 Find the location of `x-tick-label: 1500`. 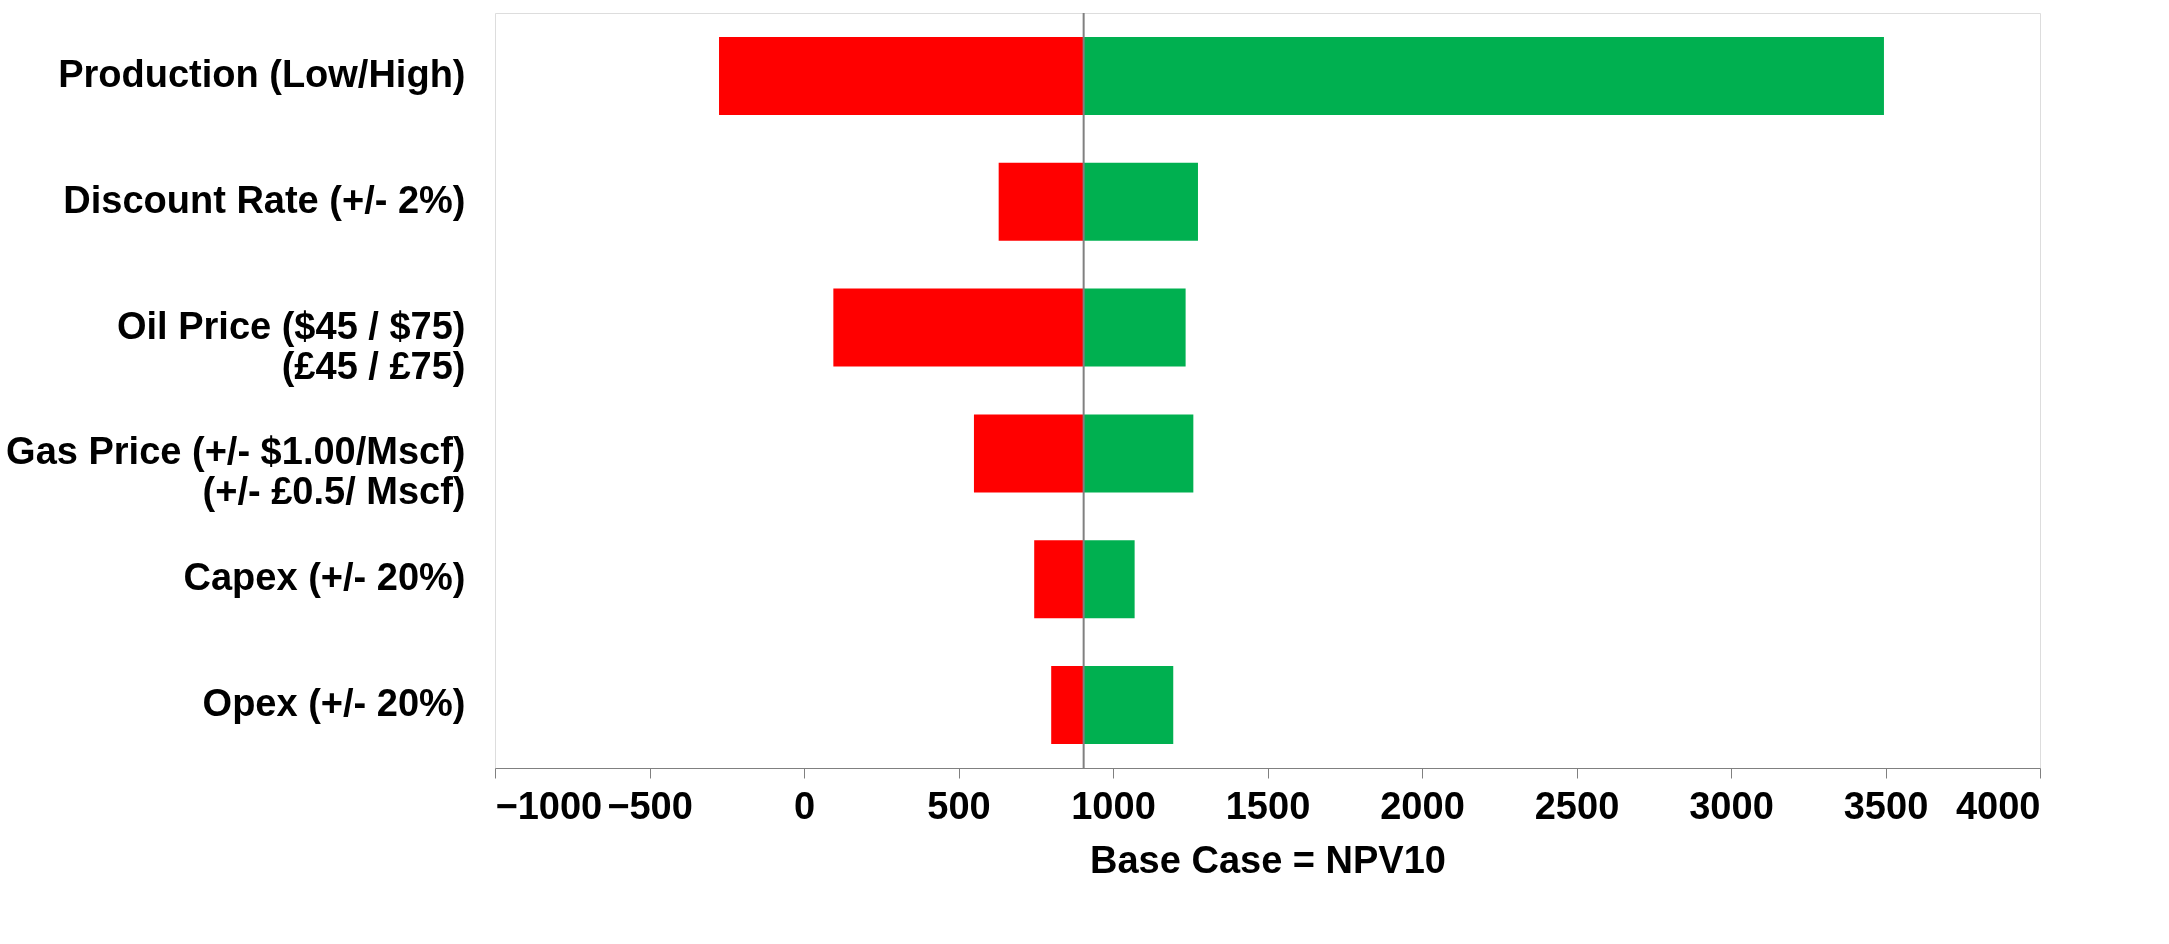

x-tick-label: 1500 is located at coordinates (1268, 805).